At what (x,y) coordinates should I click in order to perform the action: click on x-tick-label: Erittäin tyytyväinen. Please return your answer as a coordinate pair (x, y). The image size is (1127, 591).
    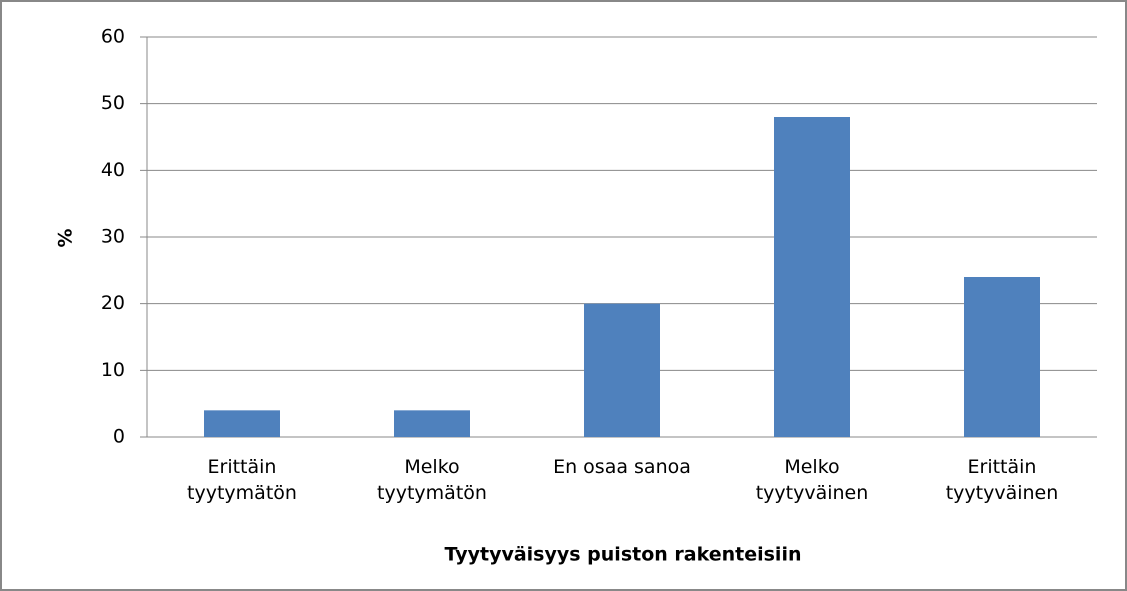
    Looking at the image, I should click on (1002, 480).